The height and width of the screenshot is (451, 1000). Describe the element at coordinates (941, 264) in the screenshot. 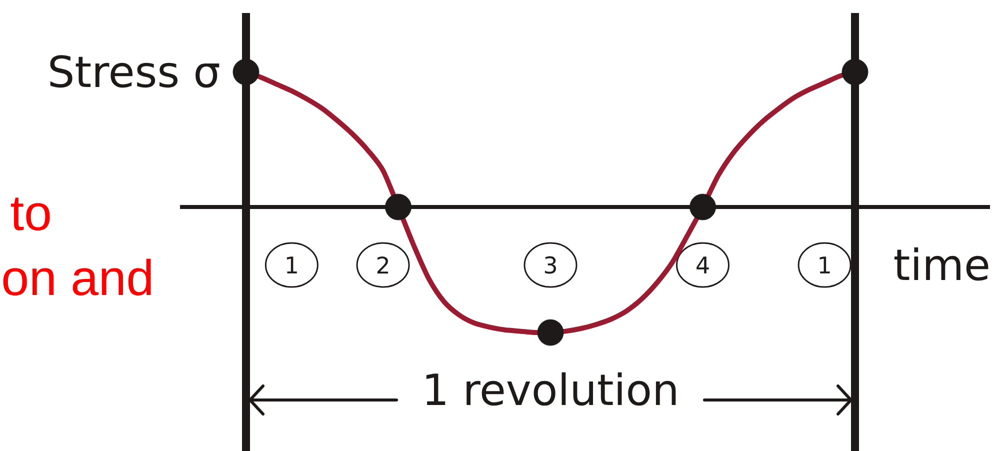

I see `x-axis-title: time` at that location.